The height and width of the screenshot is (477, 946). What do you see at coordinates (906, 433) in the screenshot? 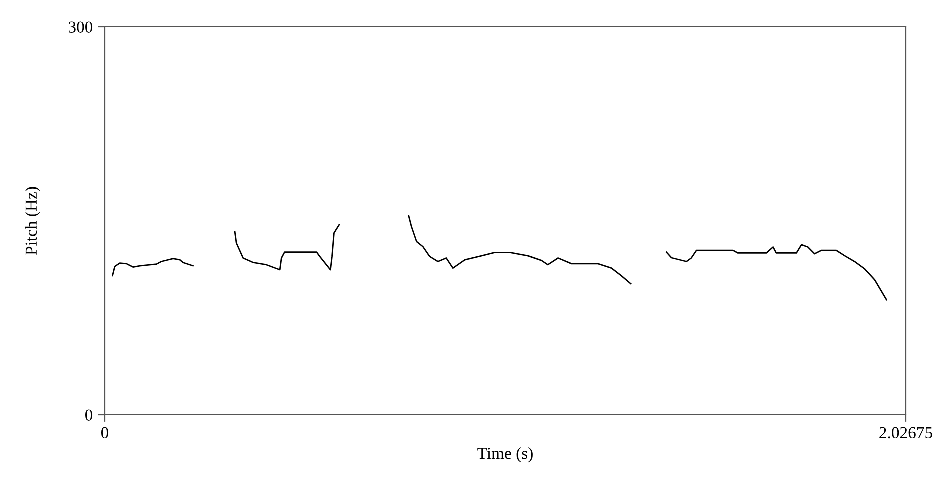
I see `x-tick-label: 2.02675` at bounding box center [906, 433].